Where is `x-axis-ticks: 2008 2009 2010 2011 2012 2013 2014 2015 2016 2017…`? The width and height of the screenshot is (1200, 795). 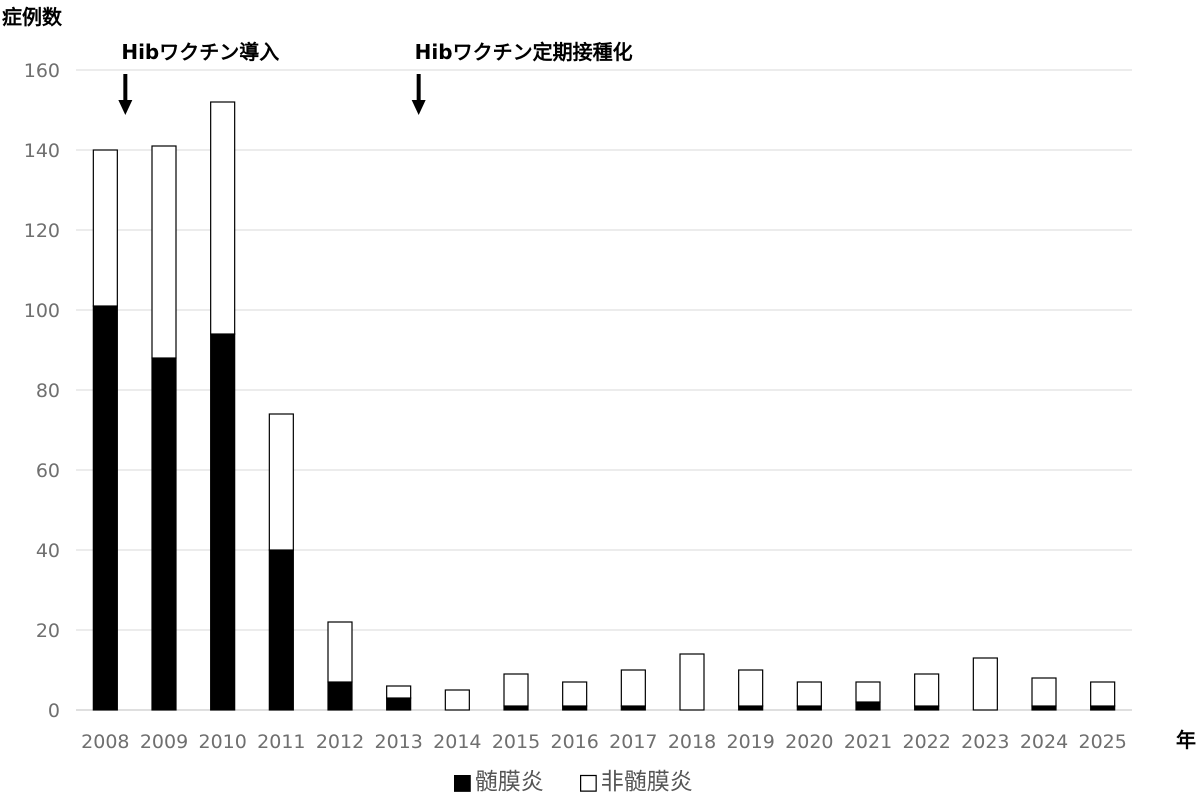
x-axis-ticks: 2008 2009 2010 2011 2012 2013 2014 2015 2016 2017… is located at coordinates (604, 742).